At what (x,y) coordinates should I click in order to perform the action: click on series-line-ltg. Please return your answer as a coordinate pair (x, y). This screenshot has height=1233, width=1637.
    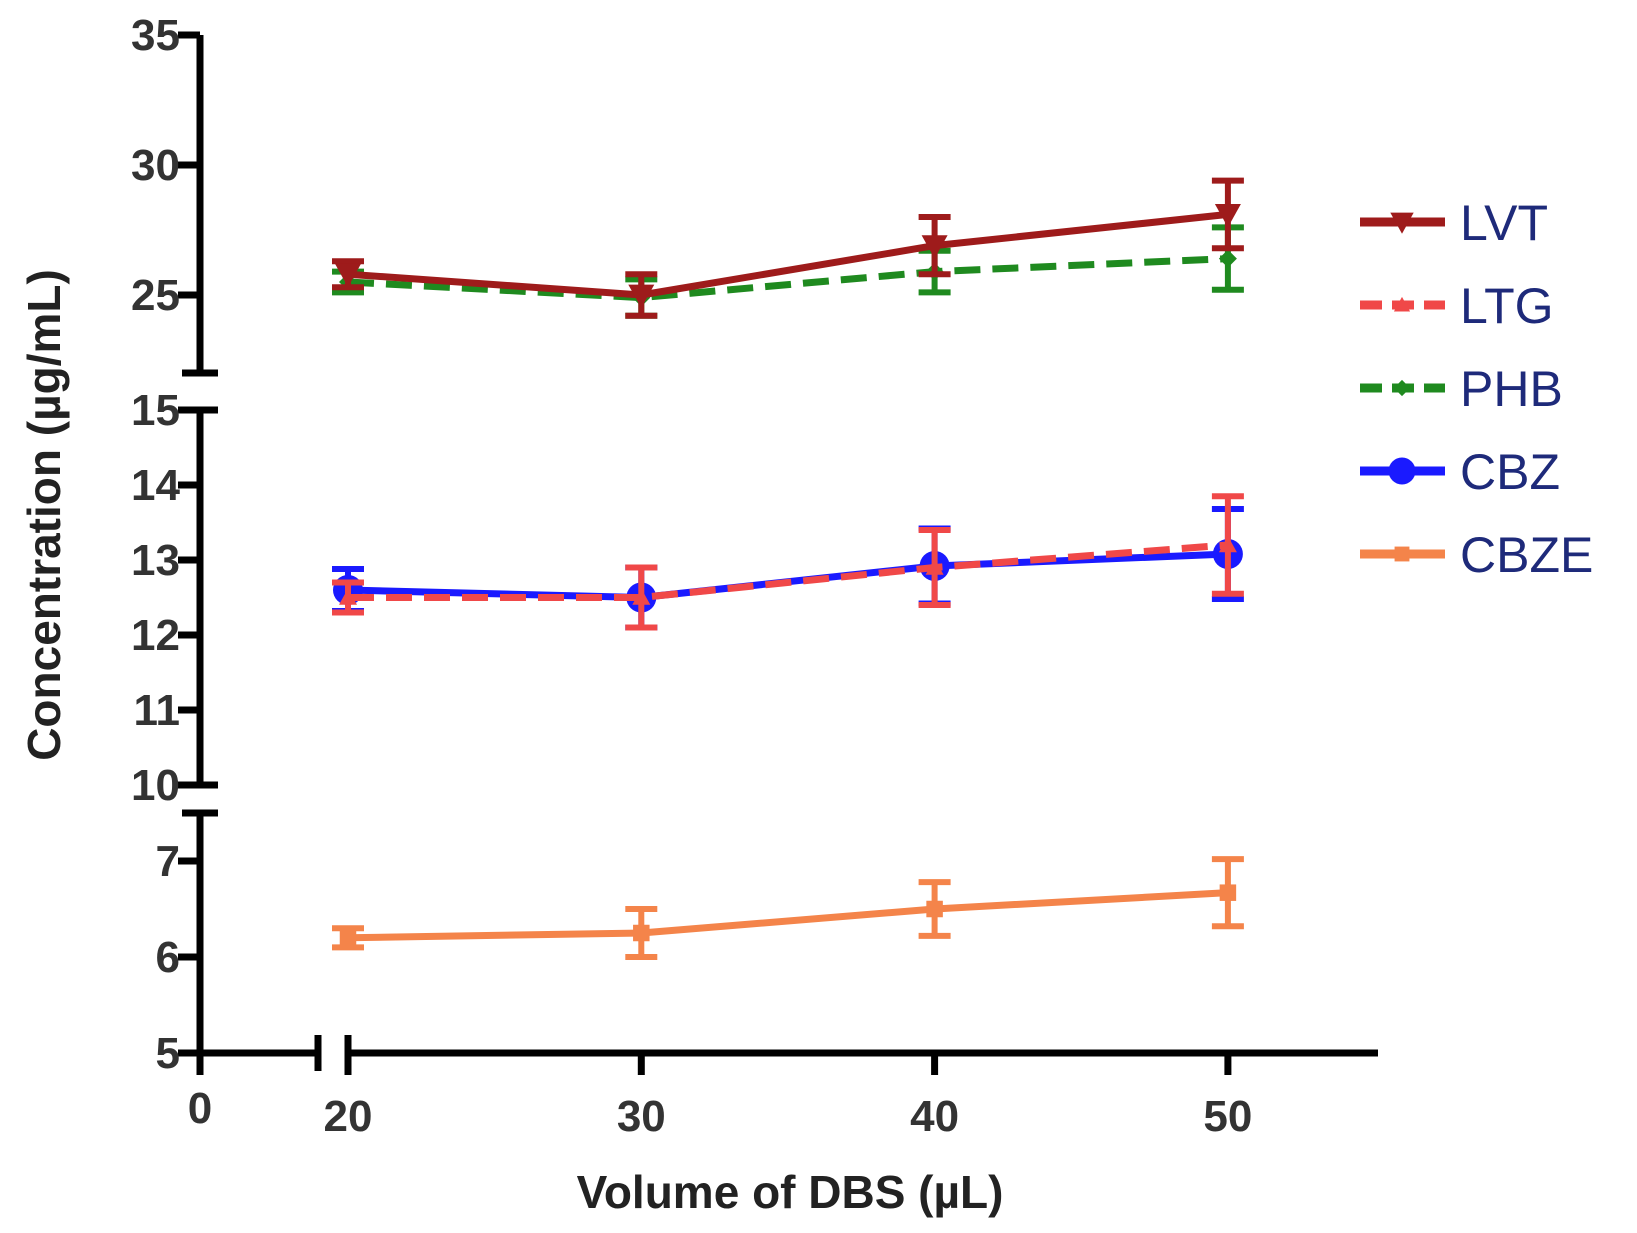
    Looking at the image, I should click on (788, 571).